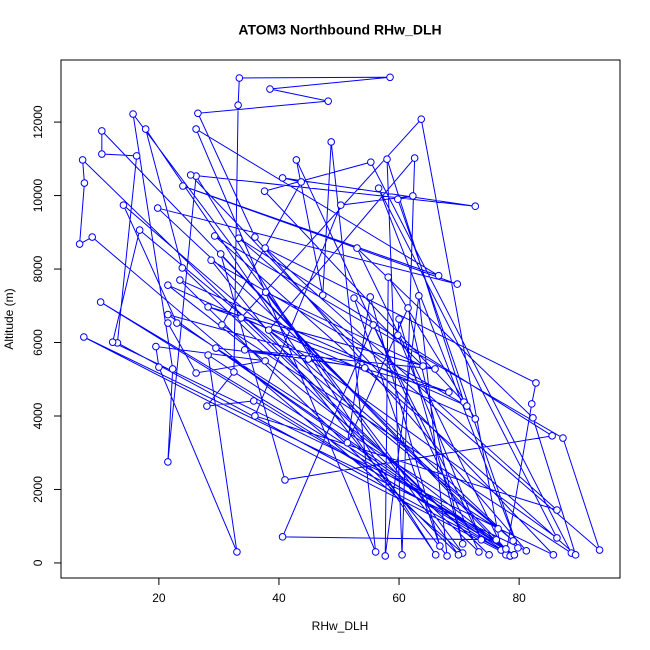  I want to click on y-tick-label: 8000, so click(38, 268).